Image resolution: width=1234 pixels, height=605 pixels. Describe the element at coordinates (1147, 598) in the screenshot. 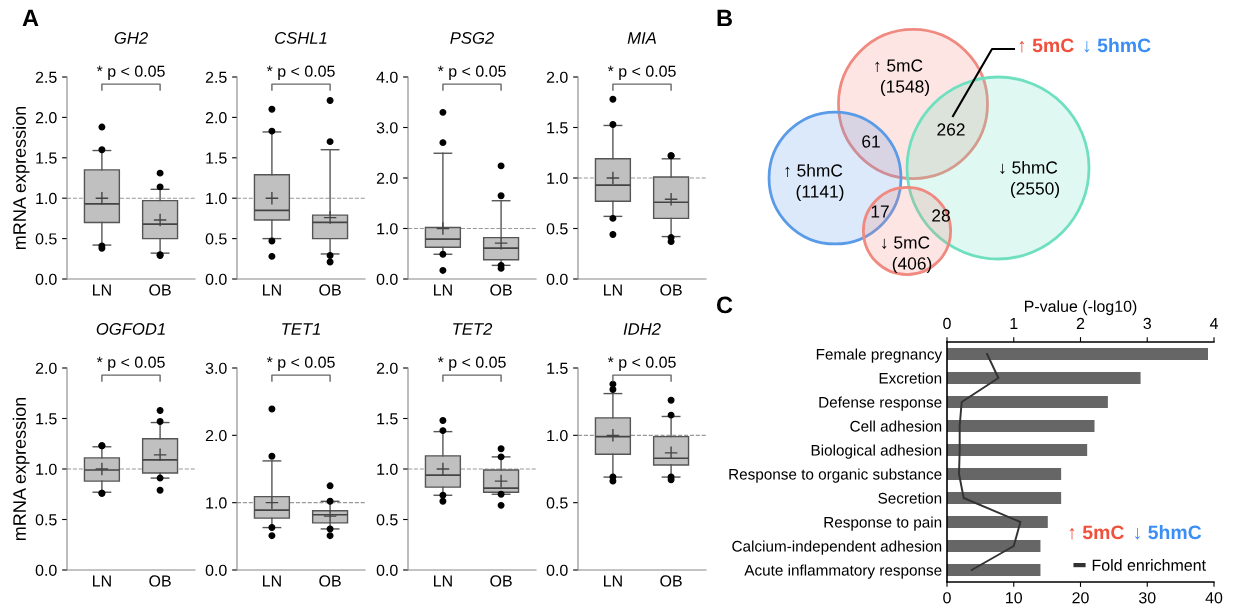

I see `x-tick-label: 30` at that location.